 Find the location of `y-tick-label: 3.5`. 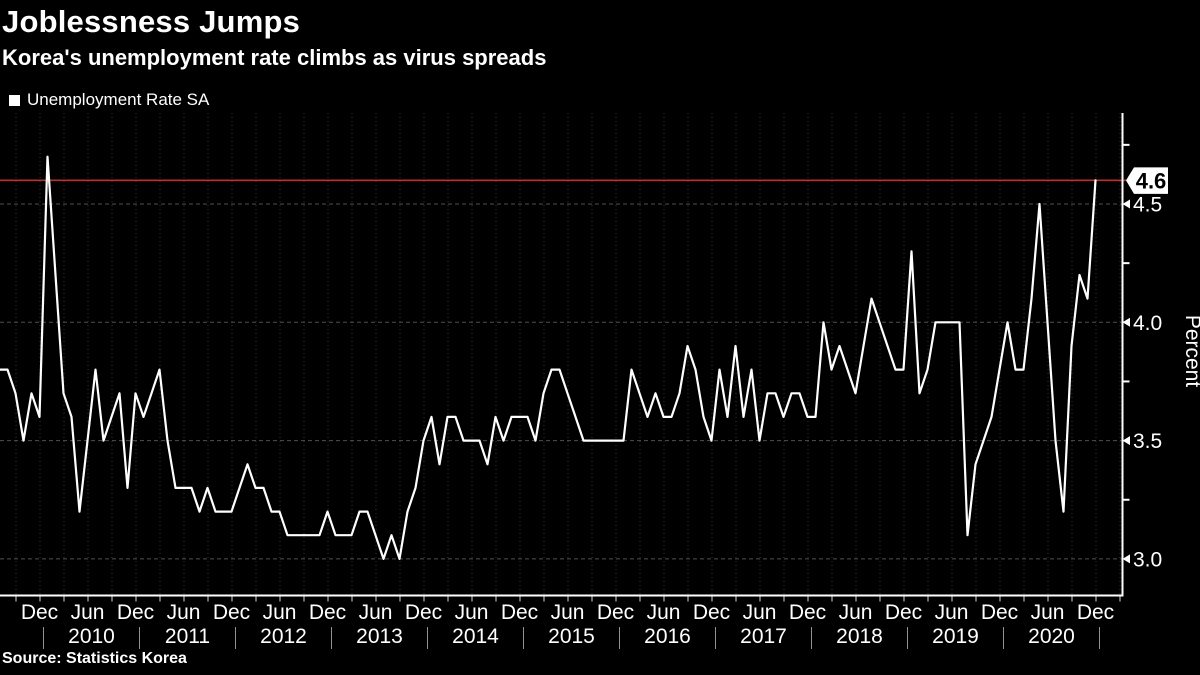

y-tick-label: 3.5 is located at coordinates (1147, 441).